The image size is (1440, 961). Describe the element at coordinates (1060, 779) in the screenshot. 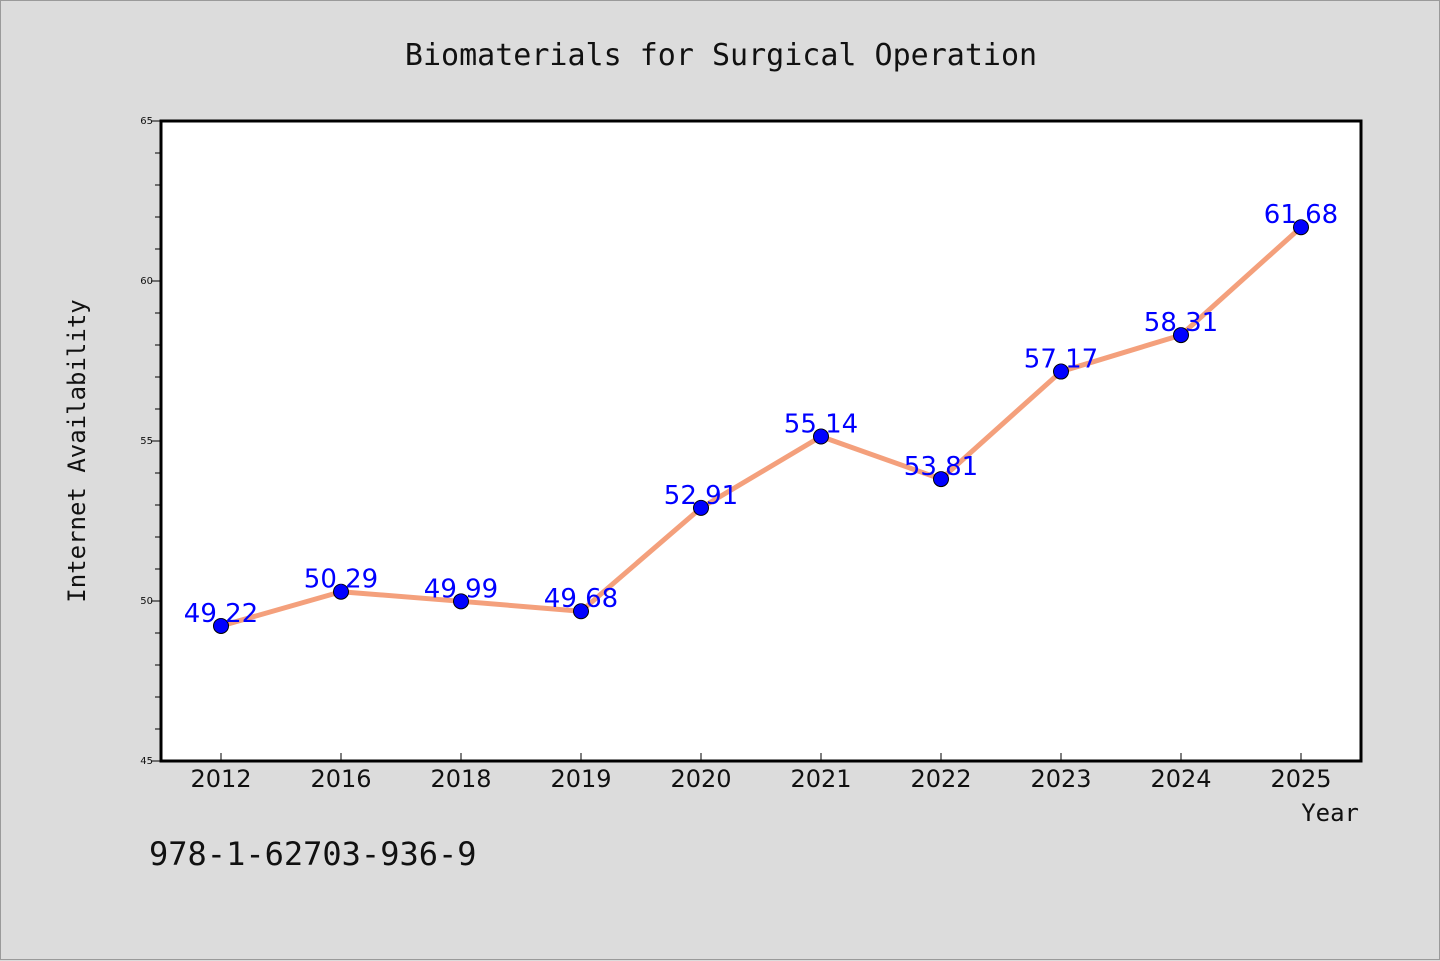

I see `x-tick-label: 2023` at that location.